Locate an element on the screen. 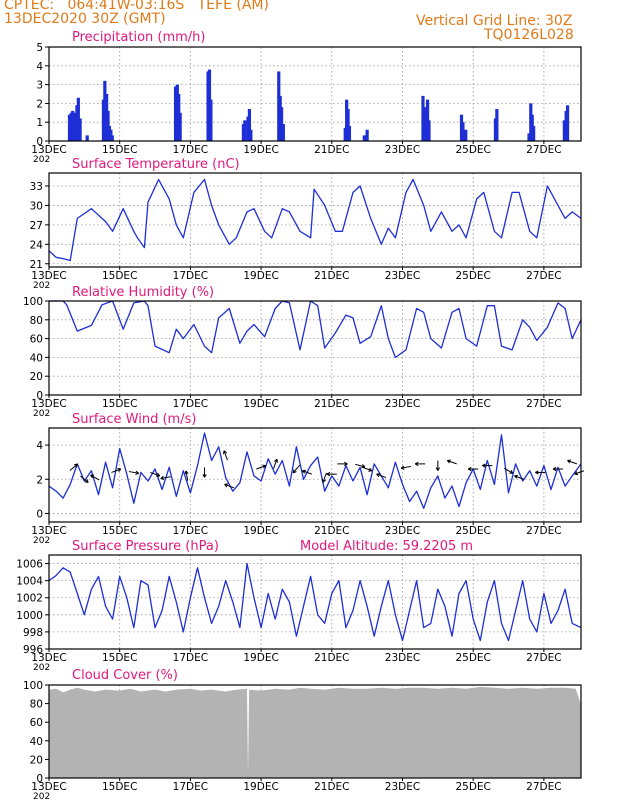 This screenshot has height=800, width=618. panel-title: Surface Temperature (nC) is located at coordinates (156, 164).